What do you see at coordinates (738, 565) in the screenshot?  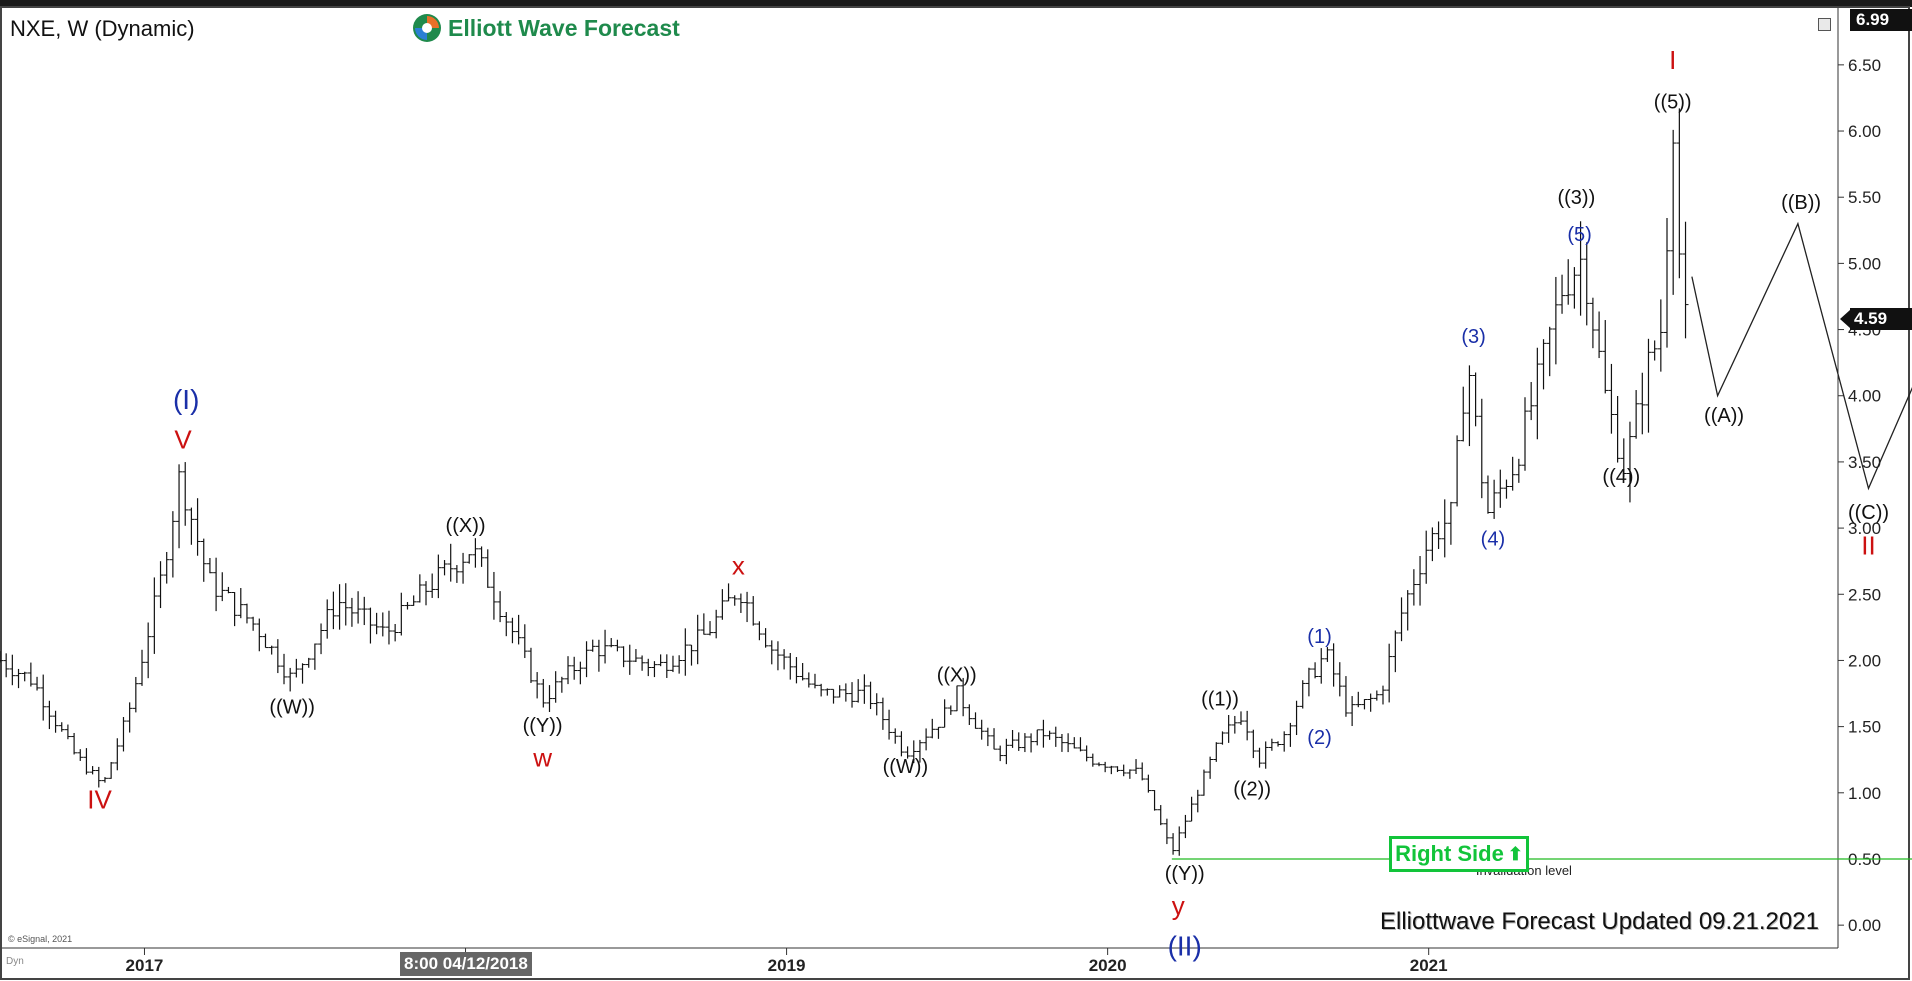 I see `wave-label: x` at bounding box center [738, 565].